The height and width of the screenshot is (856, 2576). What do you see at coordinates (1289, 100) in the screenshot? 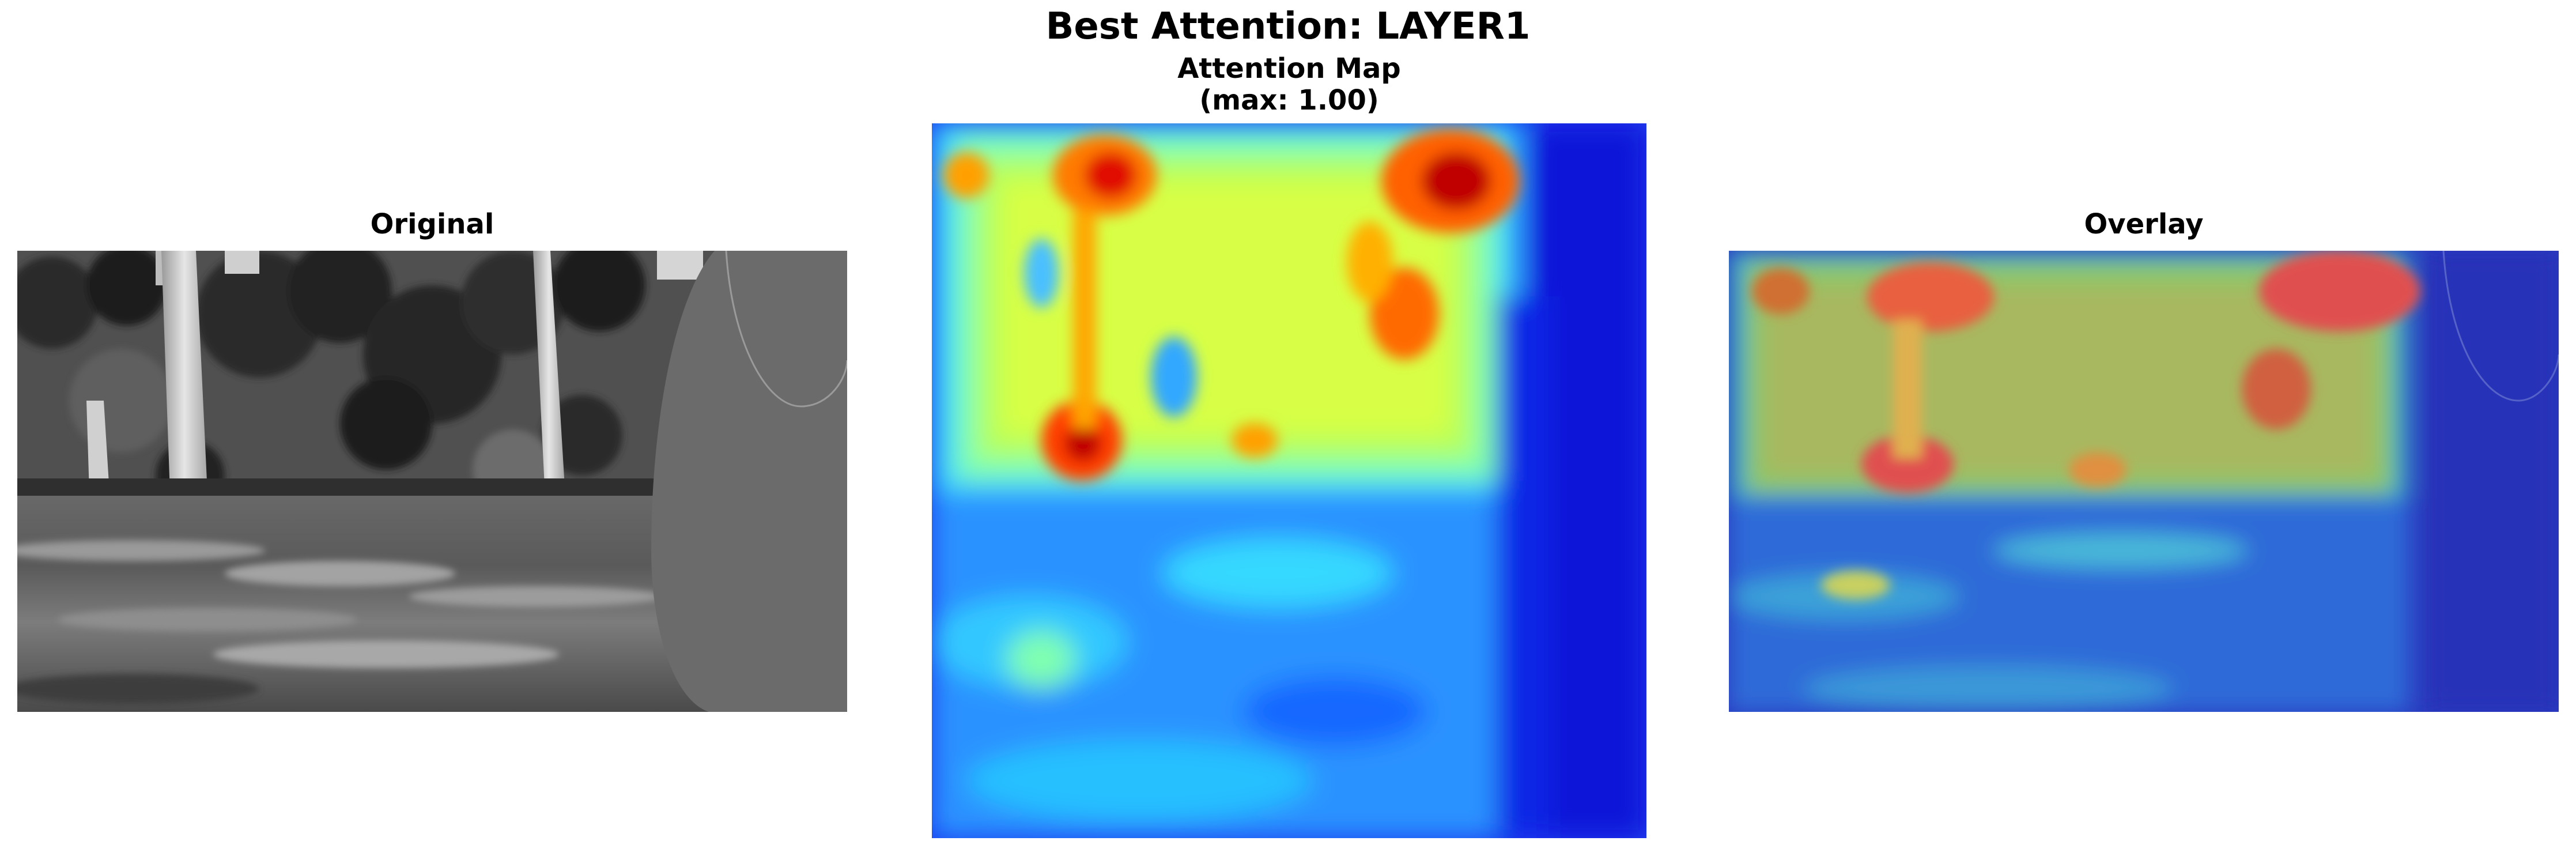
I see `attention-title-line2: (max: 1.00)` at bounding box center [1289, 100].